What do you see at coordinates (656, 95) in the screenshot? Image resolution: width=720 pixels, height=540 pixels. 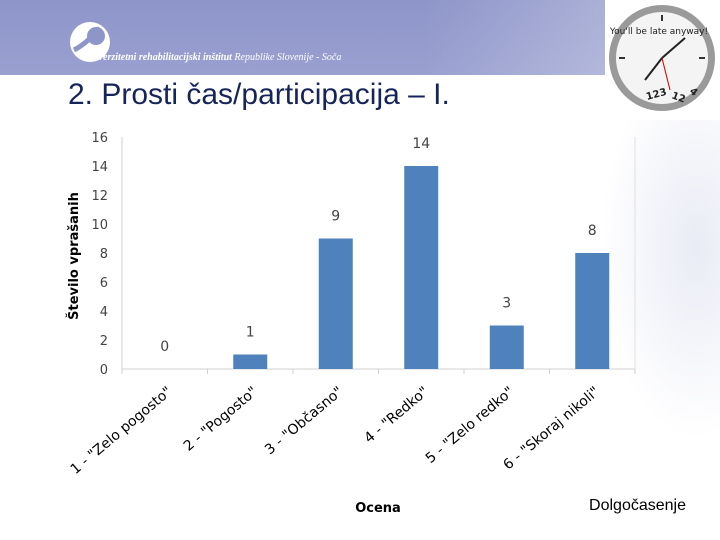 I see `svg-text: 123` at bounding box center [656, 95].